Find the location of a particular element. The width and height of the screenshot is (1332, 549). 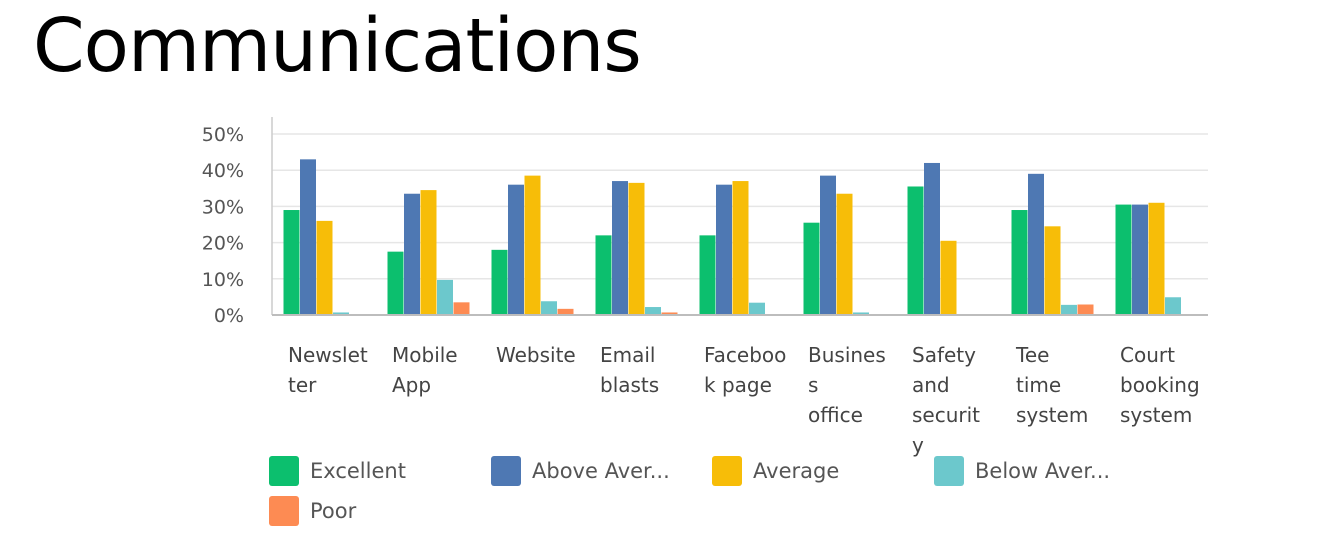

page-title: Communications is located at coordinates (337, 46).